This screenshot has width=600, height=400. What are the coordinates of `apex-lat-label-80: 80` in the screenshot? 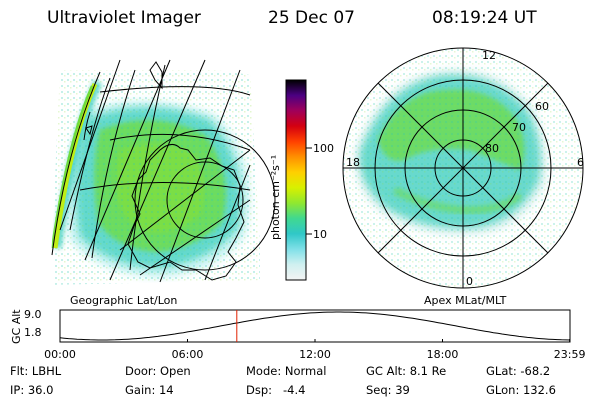 It's located at (492, 148).